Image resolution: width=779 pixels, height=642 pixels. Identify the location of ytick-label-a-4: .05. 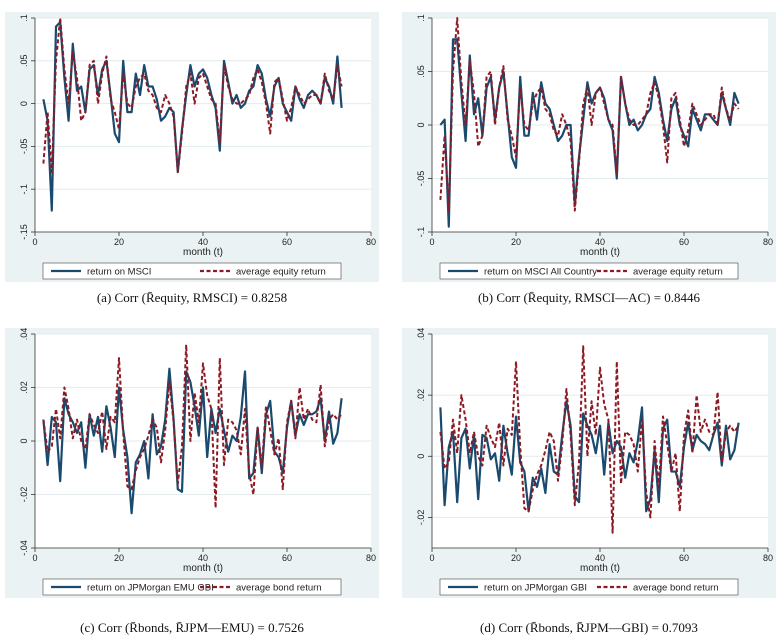
(24, 61).